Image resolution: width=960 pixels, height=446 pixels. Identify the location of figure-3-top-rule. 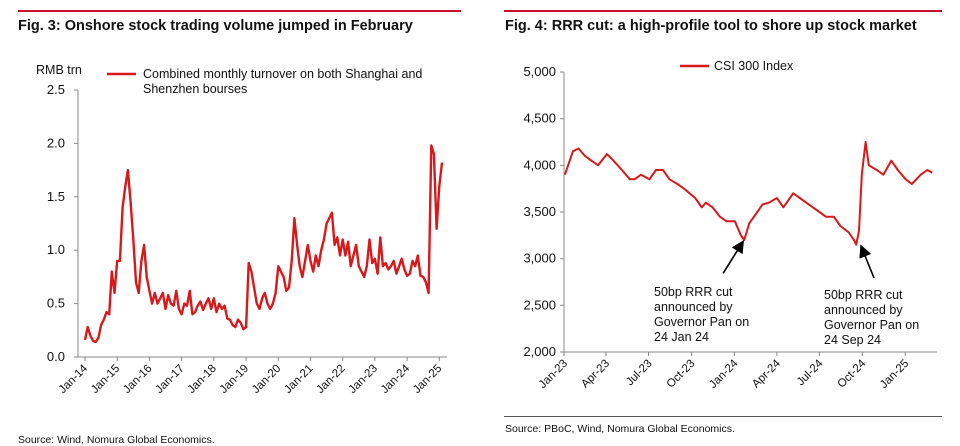
(239, 11).